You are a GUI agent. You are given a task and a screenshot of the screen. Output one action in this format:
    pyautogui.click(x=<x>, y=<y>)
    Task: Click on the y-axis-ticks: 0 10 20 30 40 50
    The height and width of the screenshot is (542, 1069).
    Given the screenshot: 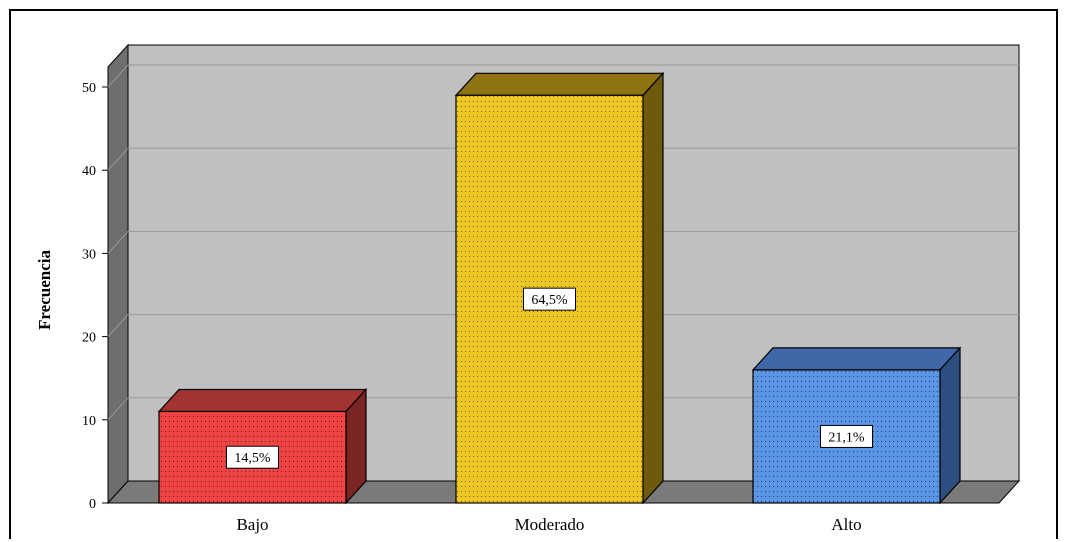 What is the action you would take?
    pyautogui.click(x=95, y=296)
    